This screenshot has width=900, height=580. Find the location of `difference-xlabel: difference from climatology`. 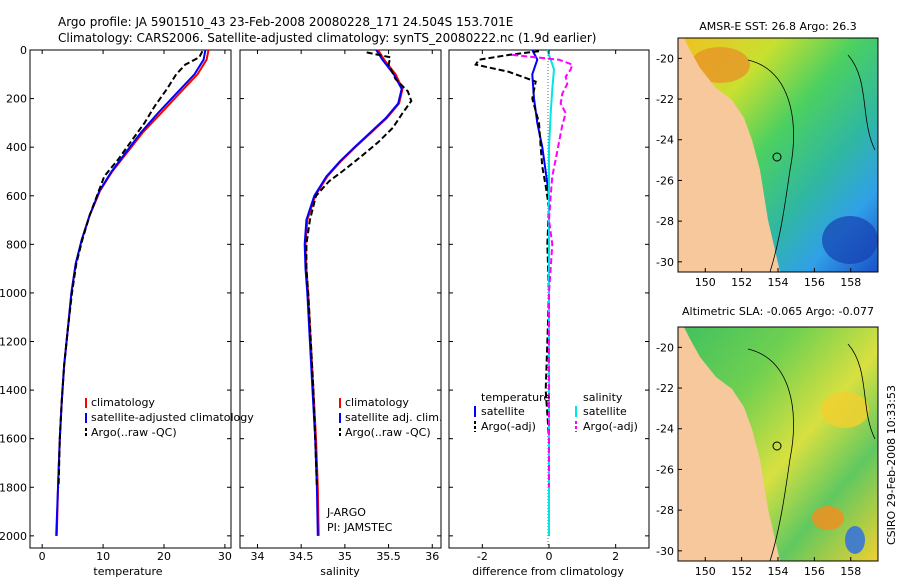

difference-xlabel: difference from climatology is located at coordinates (548, 571).